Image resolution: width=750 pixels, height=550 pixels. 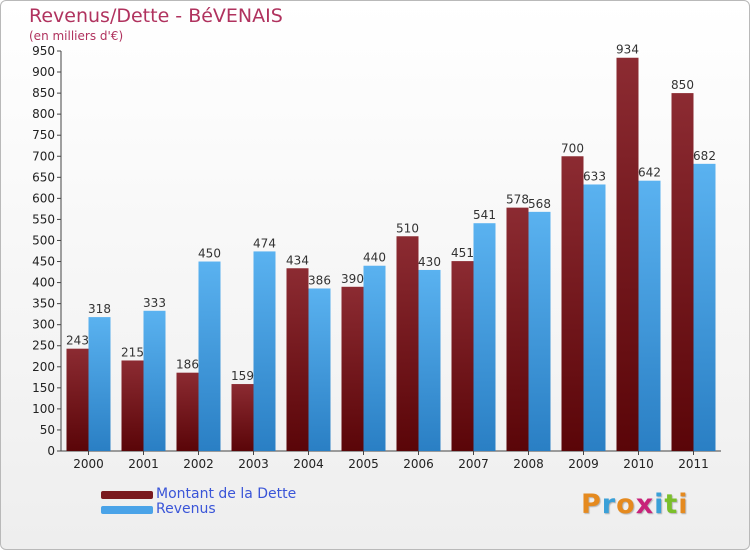 What do you see at coordinates (594, 176) in the screenshot?
I see `data-label: 633` at bounding box center [594, 176].